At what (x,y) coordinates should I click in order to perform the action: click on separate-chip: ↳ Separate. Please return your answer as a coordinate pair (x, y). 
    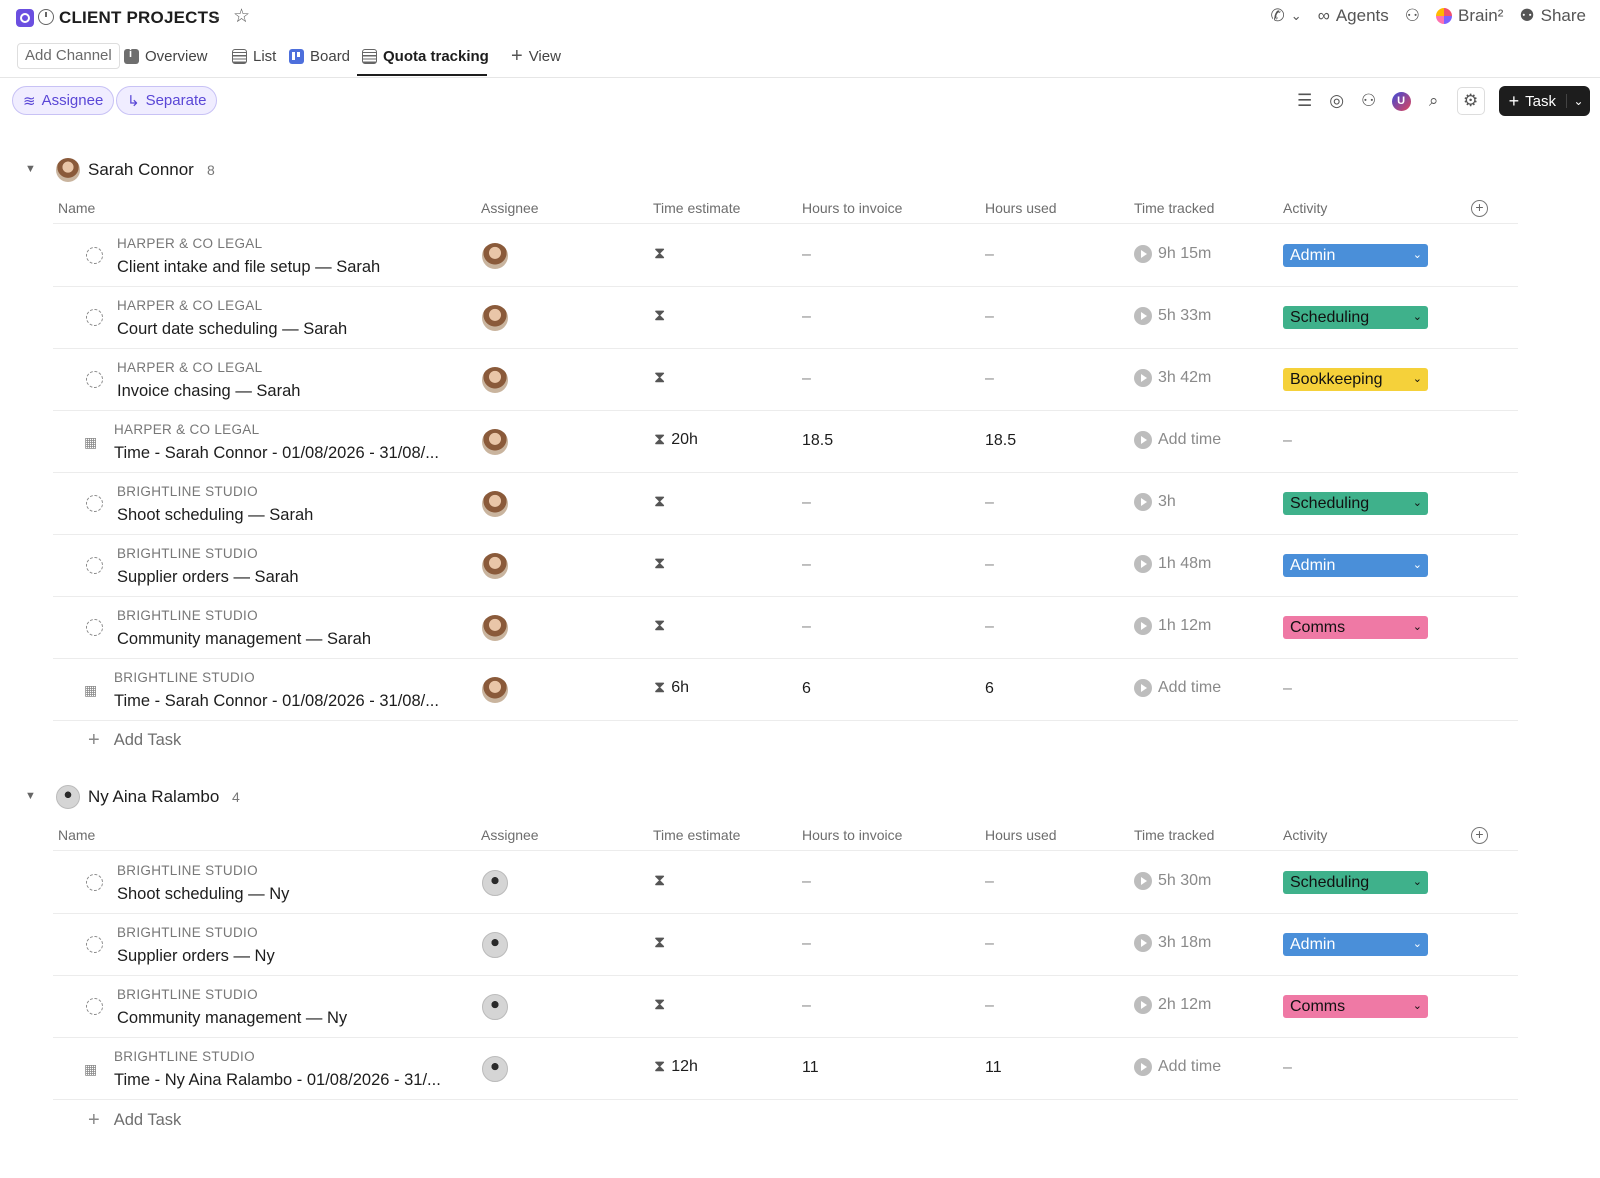
    Looking at the image, I should click on (167, 100).